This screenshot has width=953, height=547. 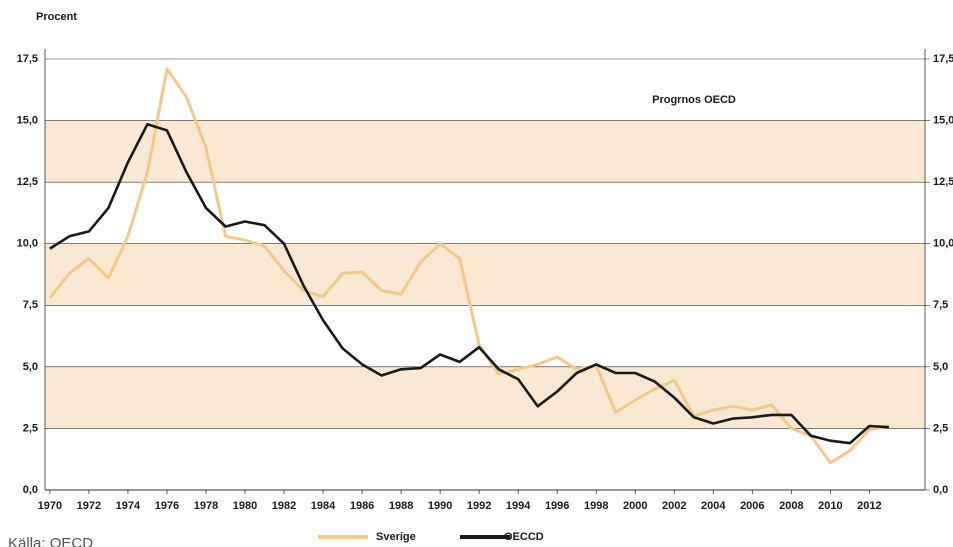 What do you see at coordinates (27, 59) in the screenshot?
I see `y-tick-label: 17,5` at bounding box center [27, 59].